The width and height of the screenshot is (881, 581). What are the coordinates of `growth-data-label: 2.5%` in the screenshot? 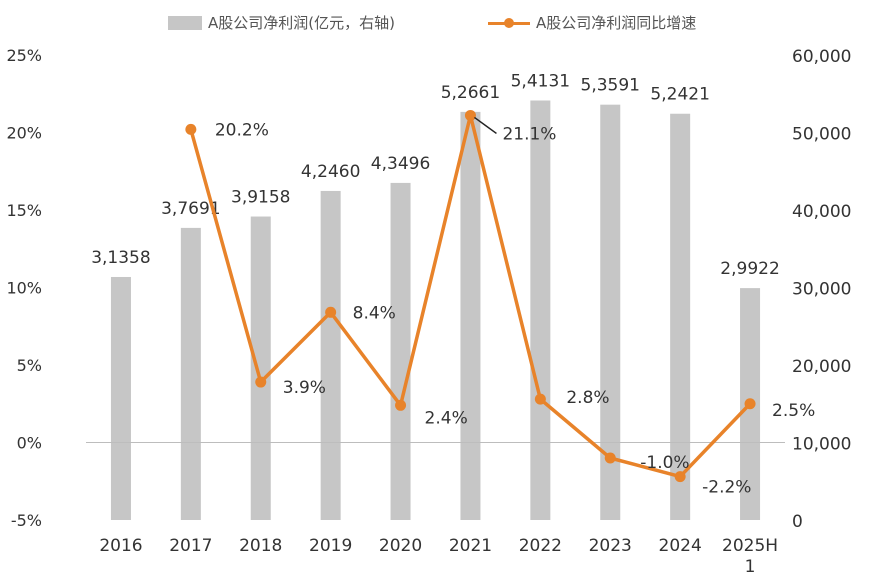 It's located at (793, 411).